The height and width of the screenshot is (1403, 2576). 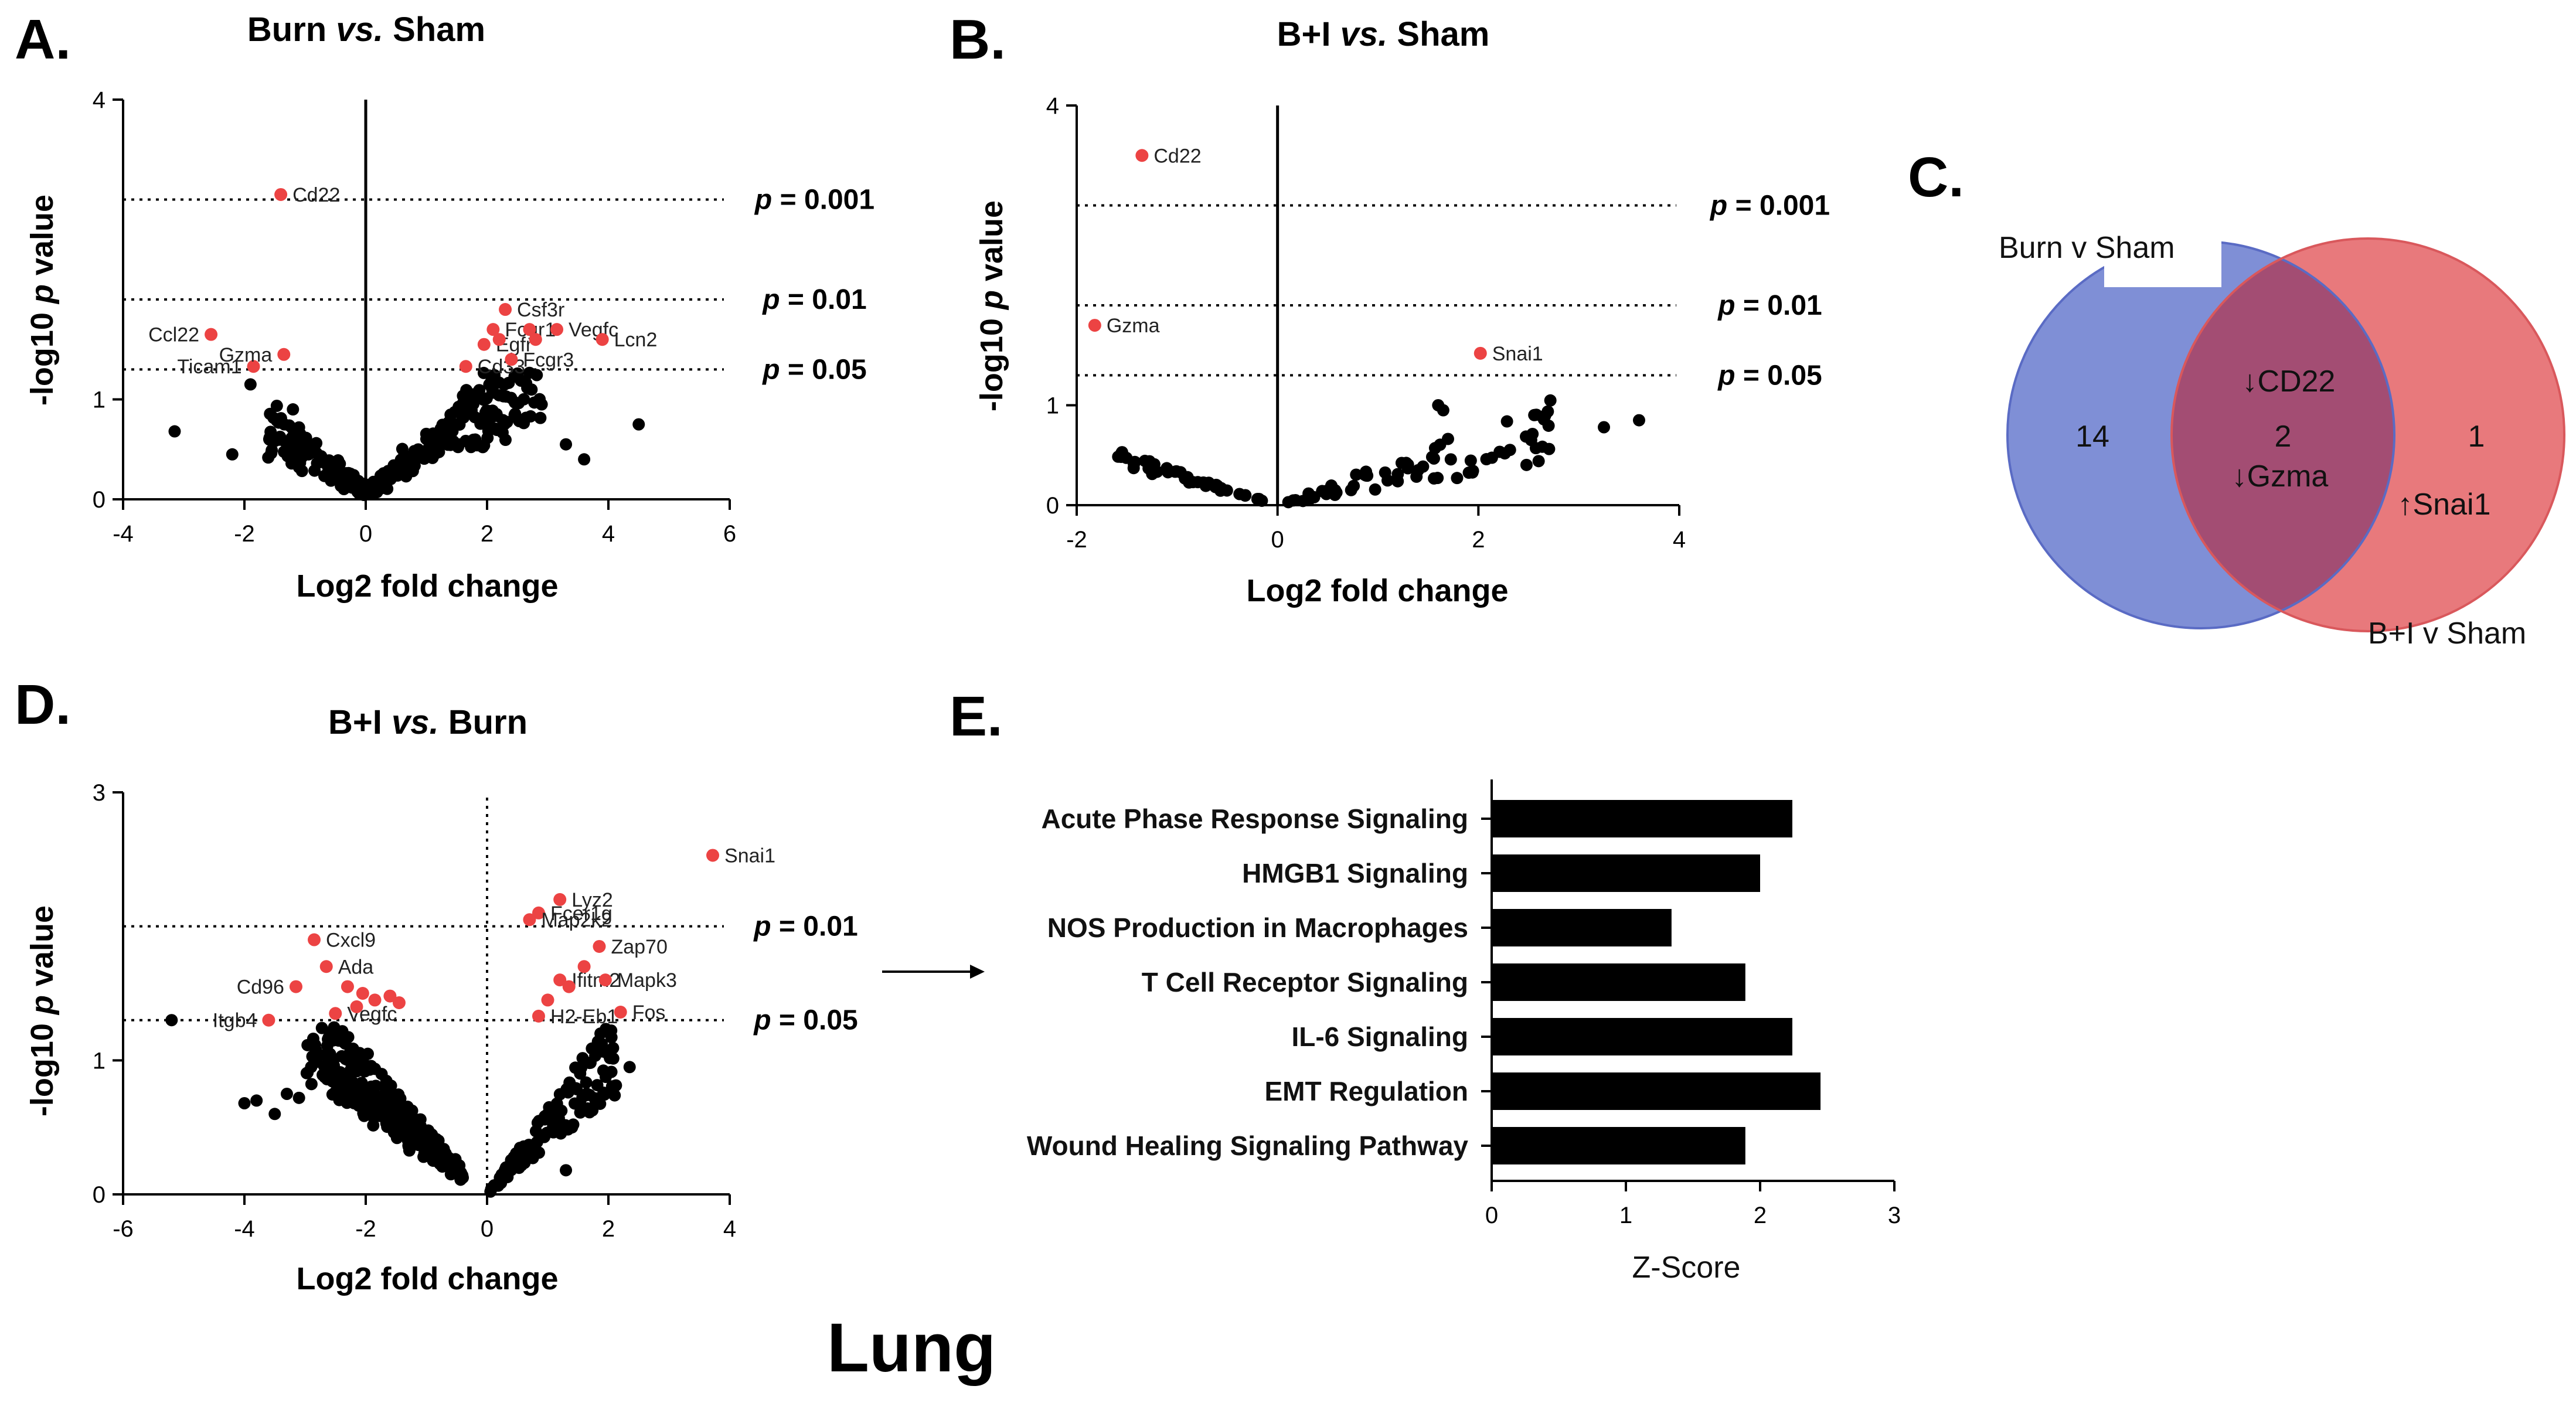 I want to click on gene-label: Itgb4, so click(x=235, y=1021).